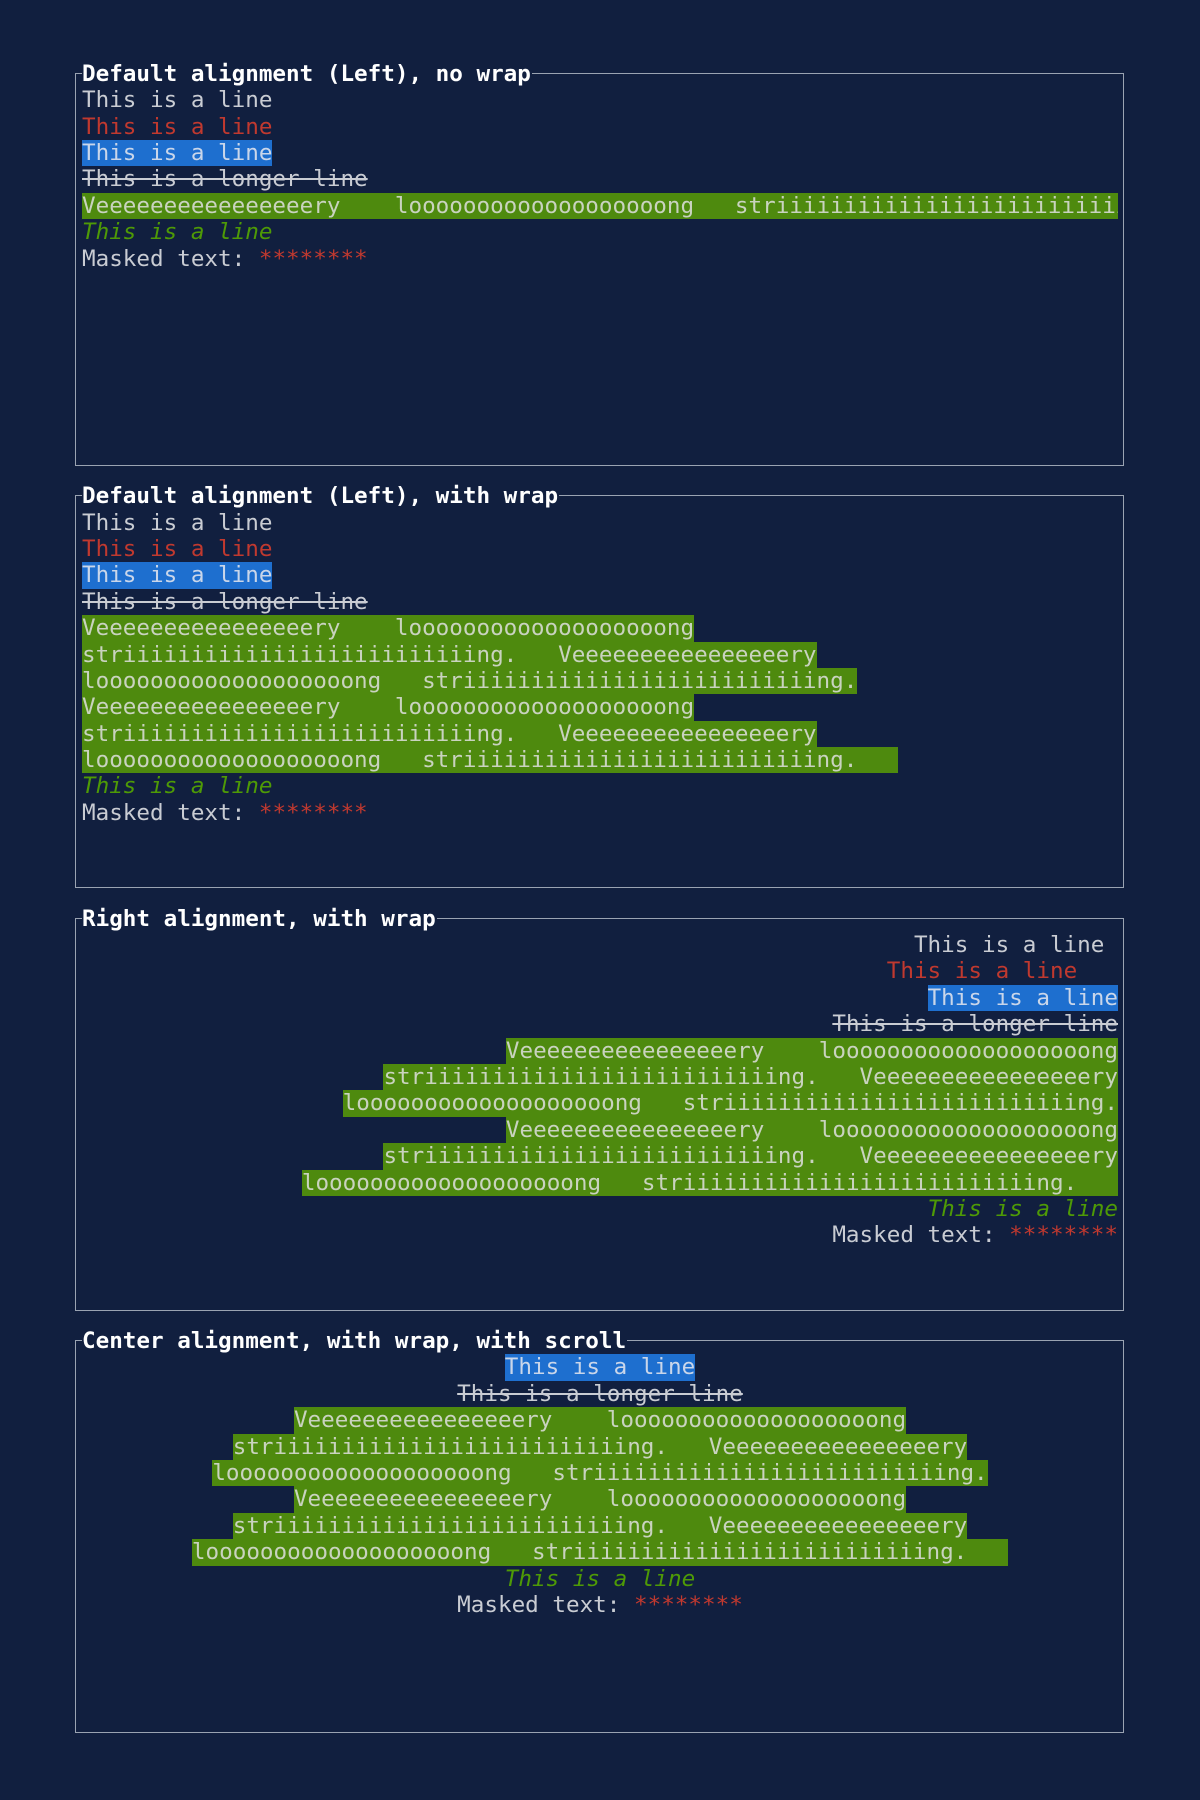 This screenshot has width=1200, height=1800. Describe the element at coordinates (355, 1341) in the screenshot. I see `panel-title: Center alignment, with wrap, with scroll` at that location.